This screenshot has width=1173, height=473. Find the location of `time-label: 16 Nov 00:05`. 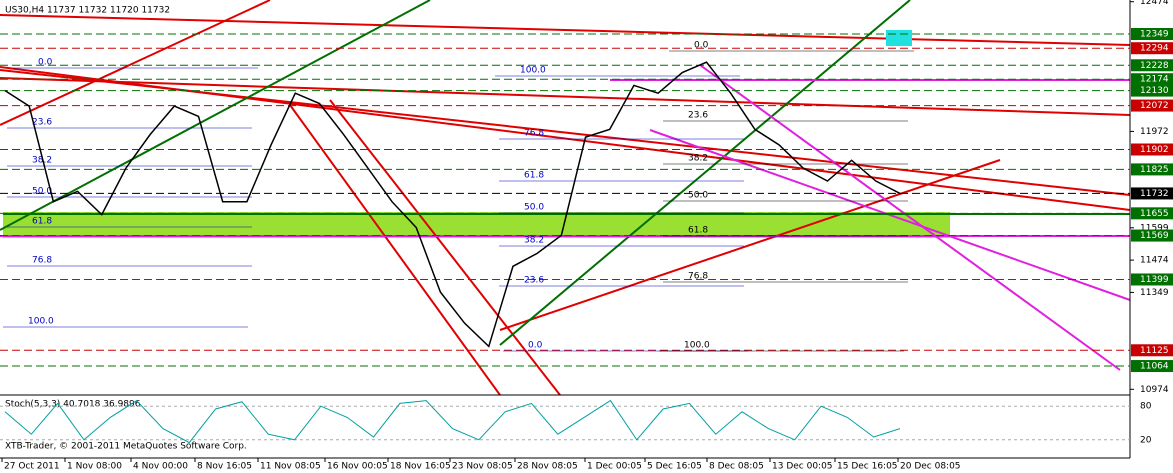

time-label: 16 Nov 00:05 is located at coordinates (357, 467).